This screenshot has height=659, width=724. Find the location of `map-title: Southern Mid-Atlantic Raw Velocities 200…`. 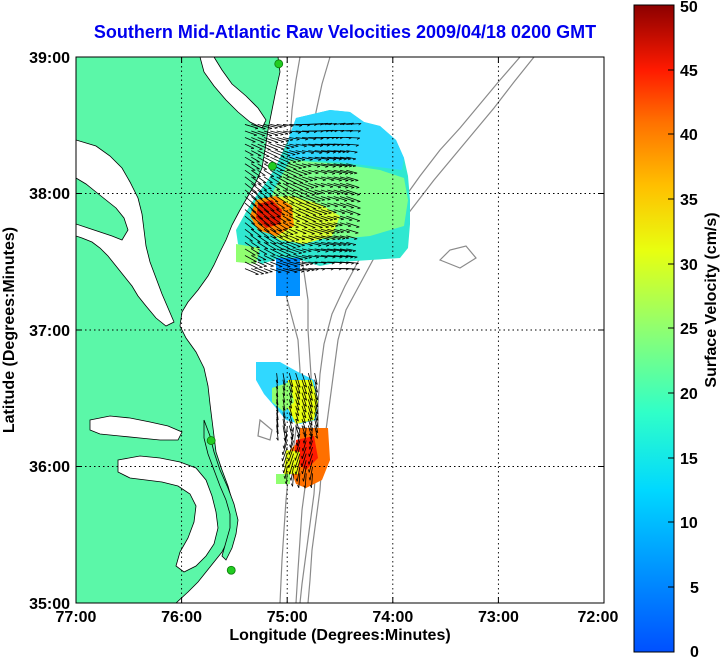

map-title: Southern Mid-Atlantic Raw Velocities 200… is located at coordinates (345, 32).